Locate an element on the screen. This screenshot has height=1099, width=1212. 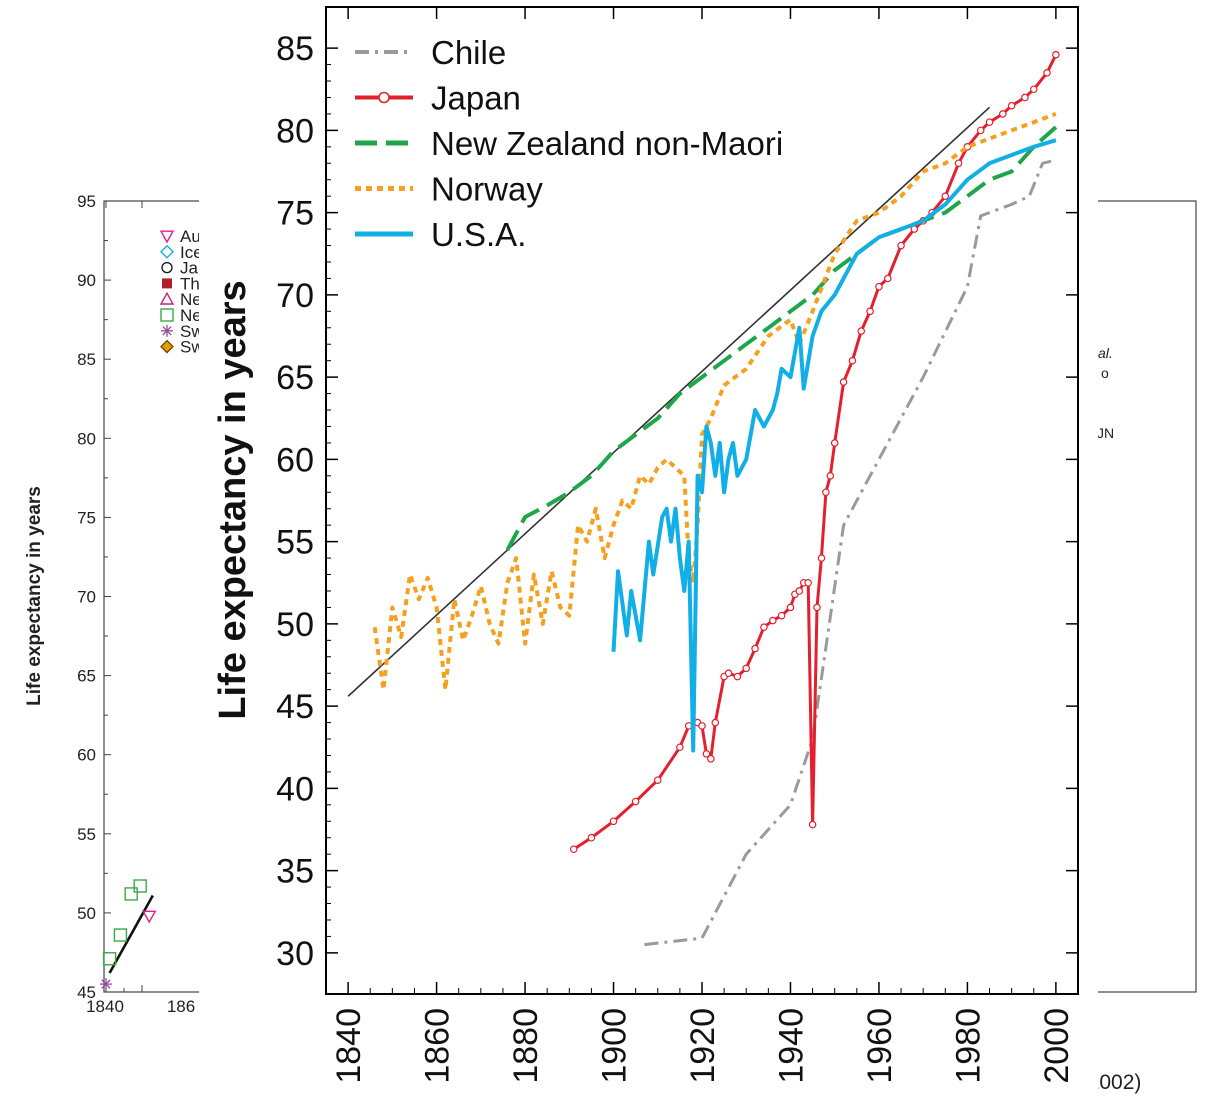
legend-label: Japan is located at coordinates (476, 98).